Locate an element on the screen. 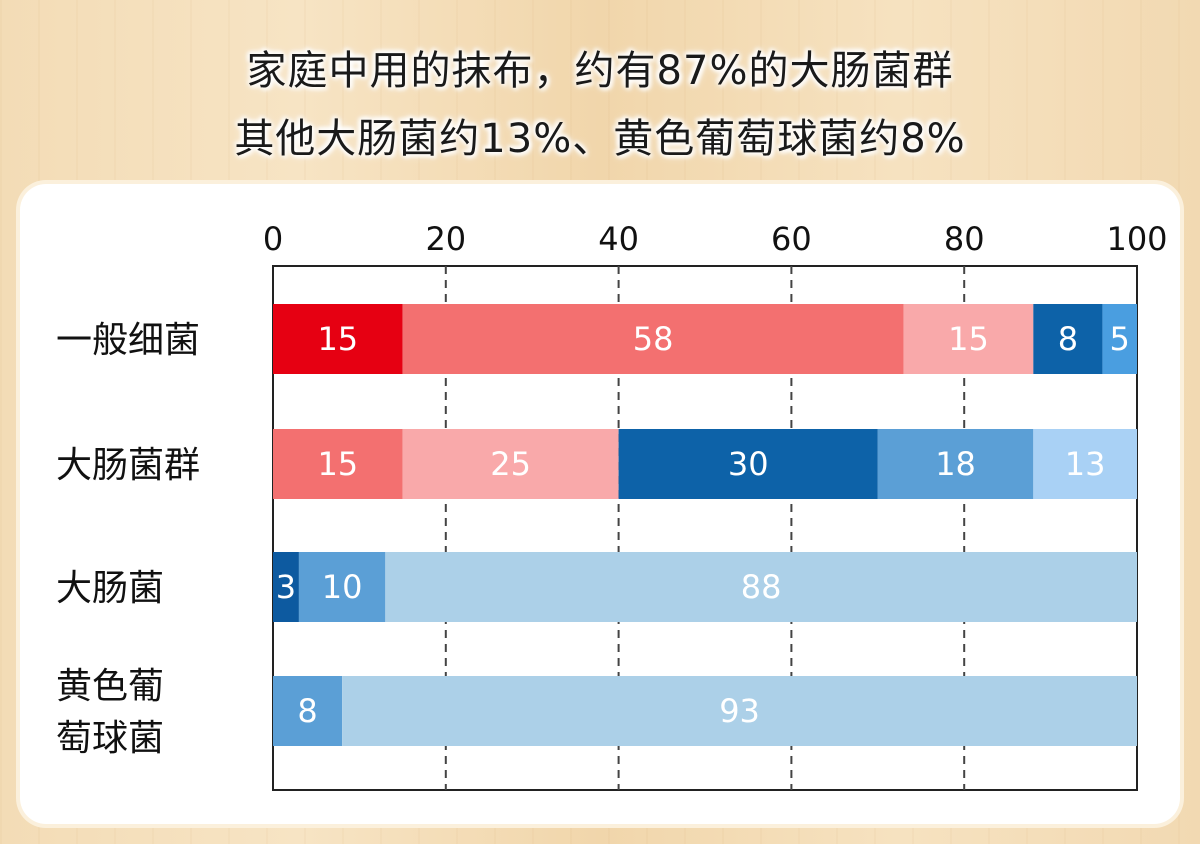 The image size is (1200, 844). data-label: 5 is located at coordinates (1120, 339).